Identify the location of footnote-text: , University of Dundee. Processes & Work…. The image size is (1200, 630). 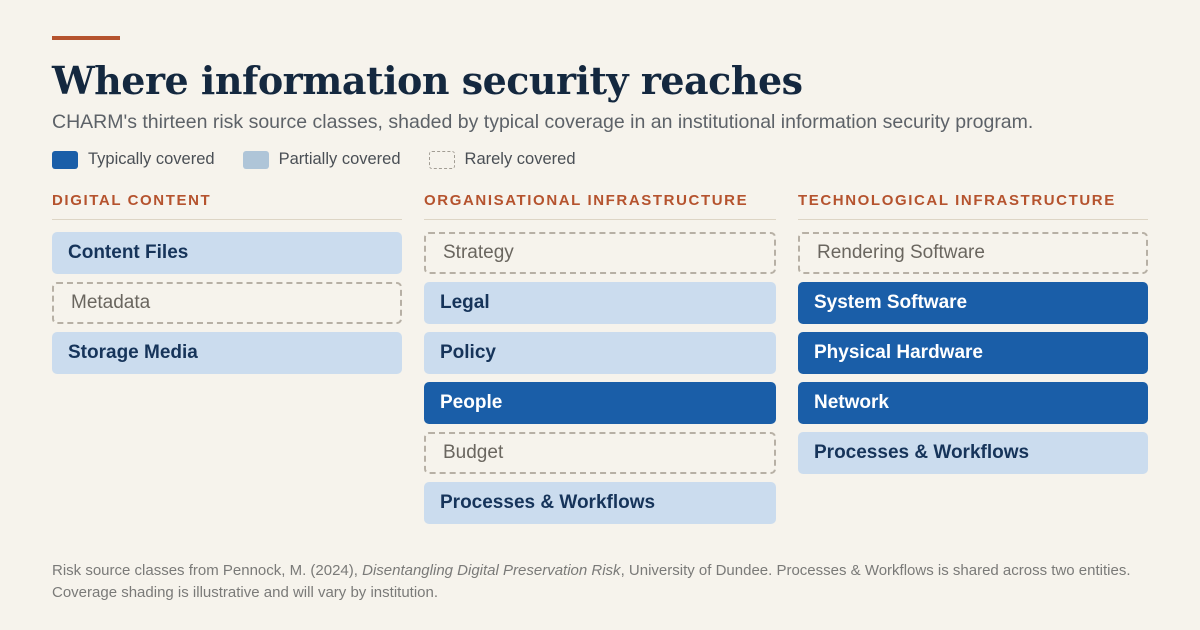
(591, 581).